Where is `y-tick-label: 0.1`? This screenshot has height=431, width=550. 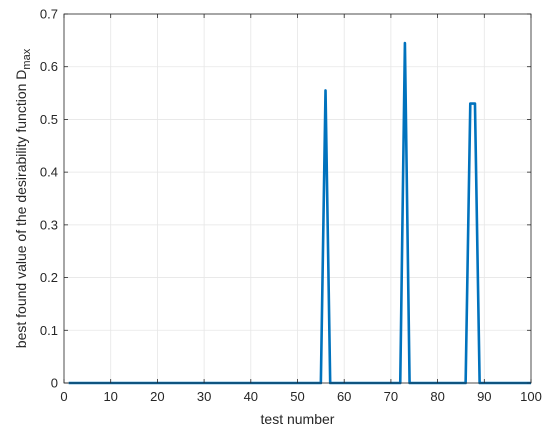
y-tick-label: 0.1 is located at coordinates (49, 330).